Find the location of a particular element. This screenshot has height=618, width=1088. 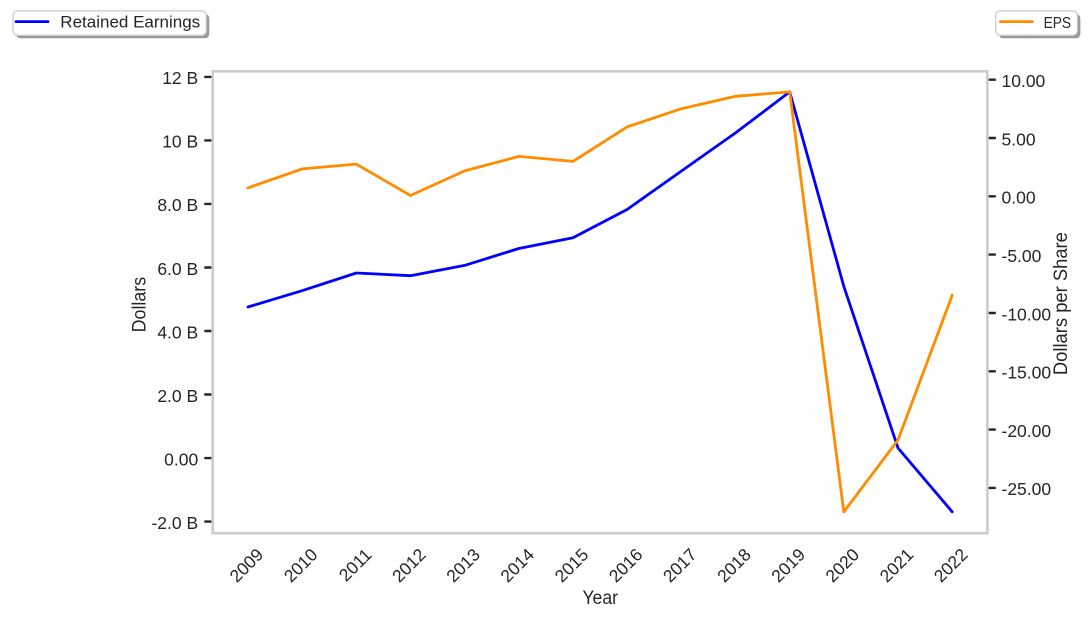

svg-text: 10.00 is located at coordinates (1024, 81).